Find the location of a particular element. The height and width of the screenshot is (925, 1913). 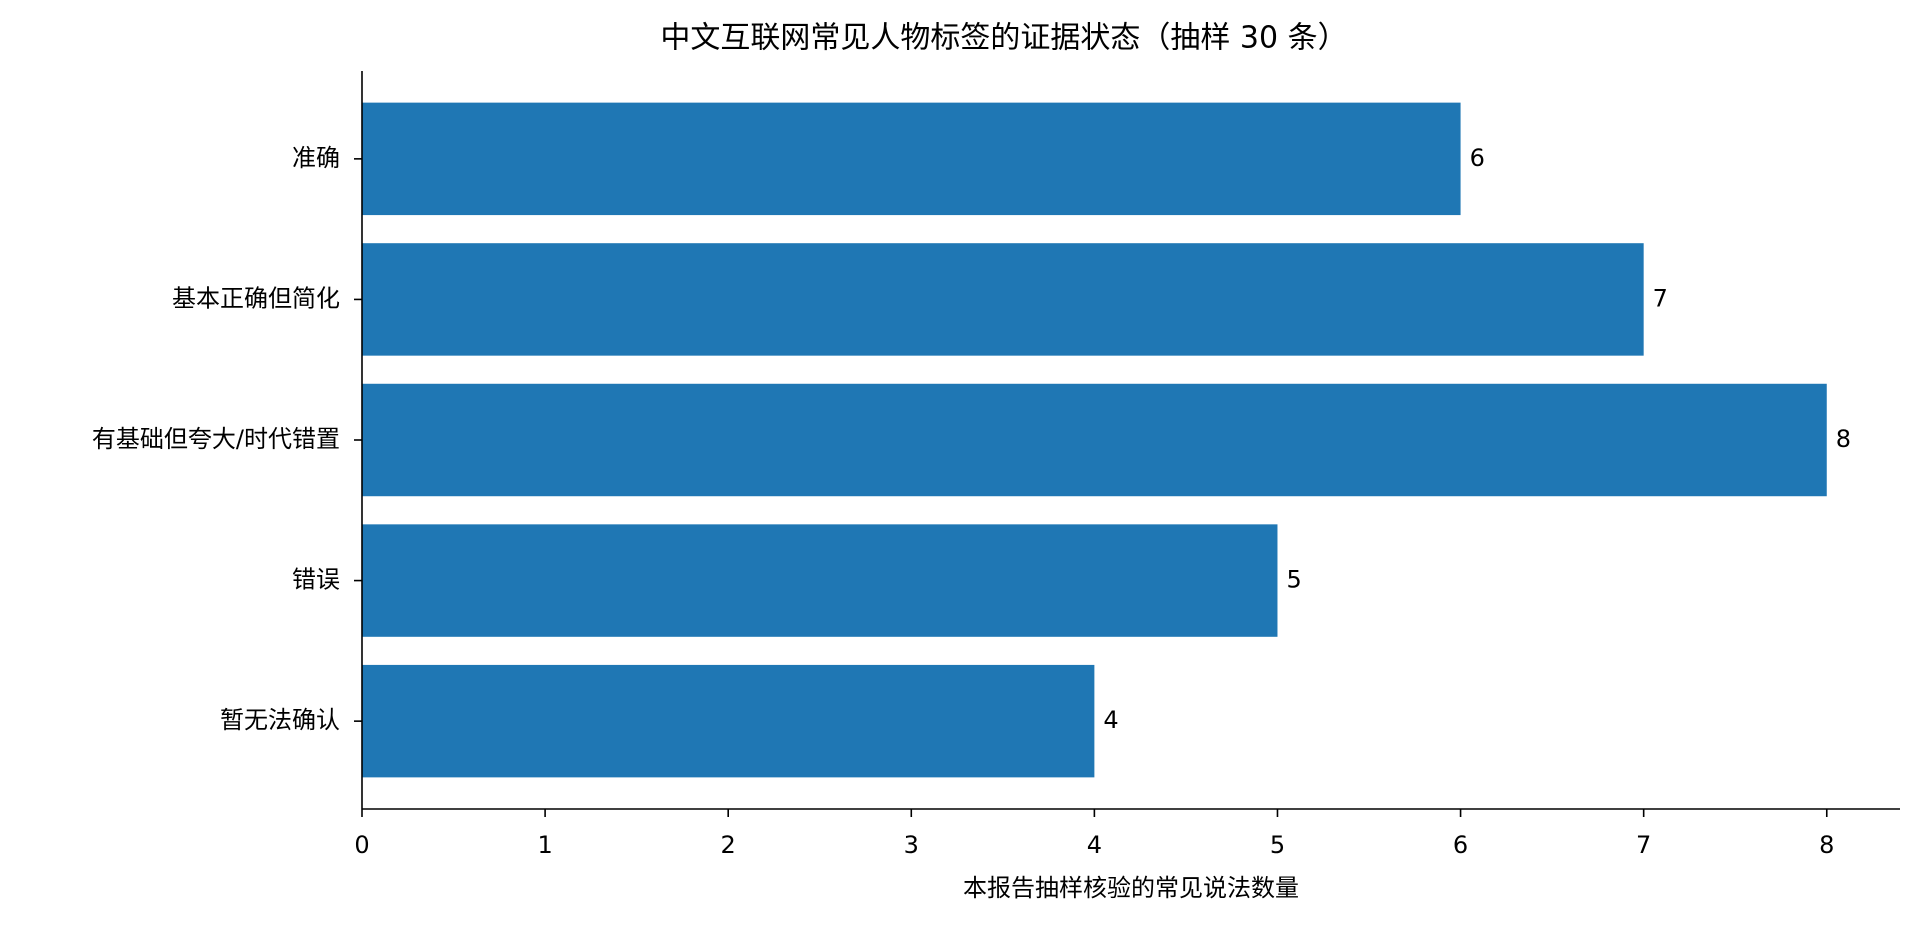

chart-title: 中文互联网常见人物标签的证据状态（抽样 30 条） is located at coordinates (1003, 38).